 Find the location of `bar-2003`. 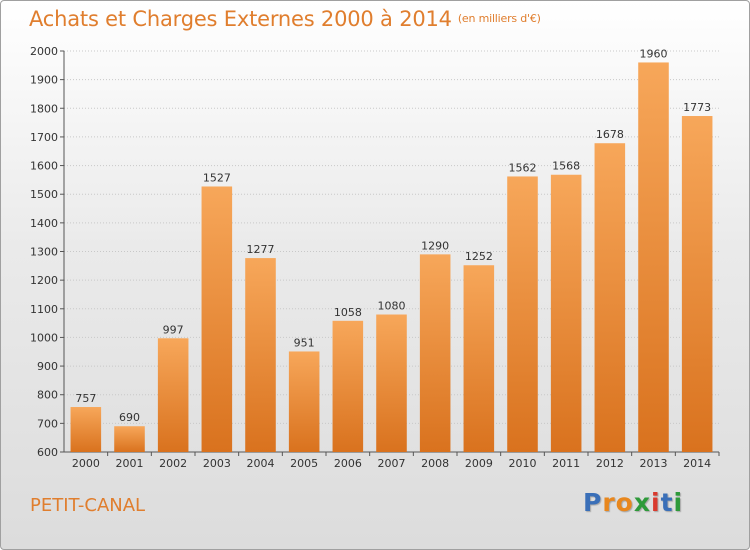

bar-2003 is located at coordinates (217, 319).